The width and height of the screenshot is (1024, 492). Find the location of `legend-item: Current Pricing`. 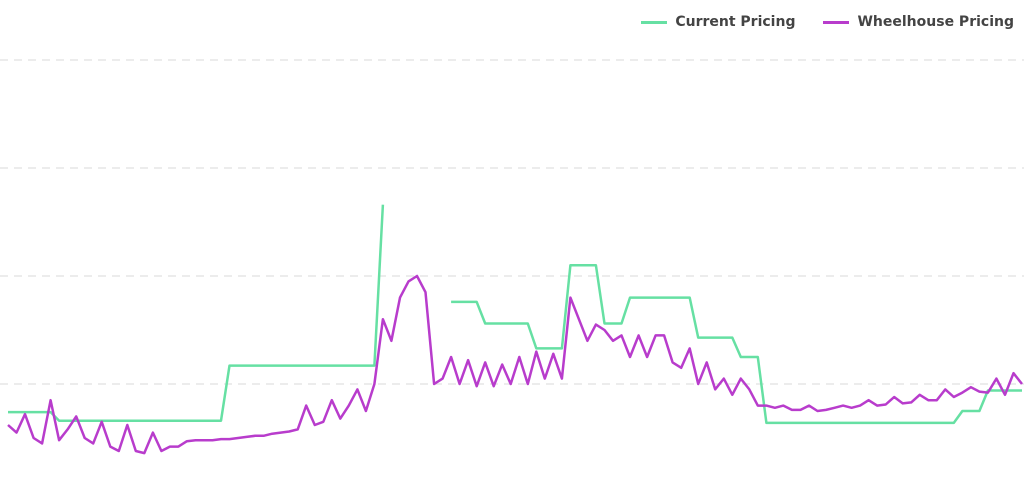

legend-item: Current Pricing is located at coordinates (718, 22).